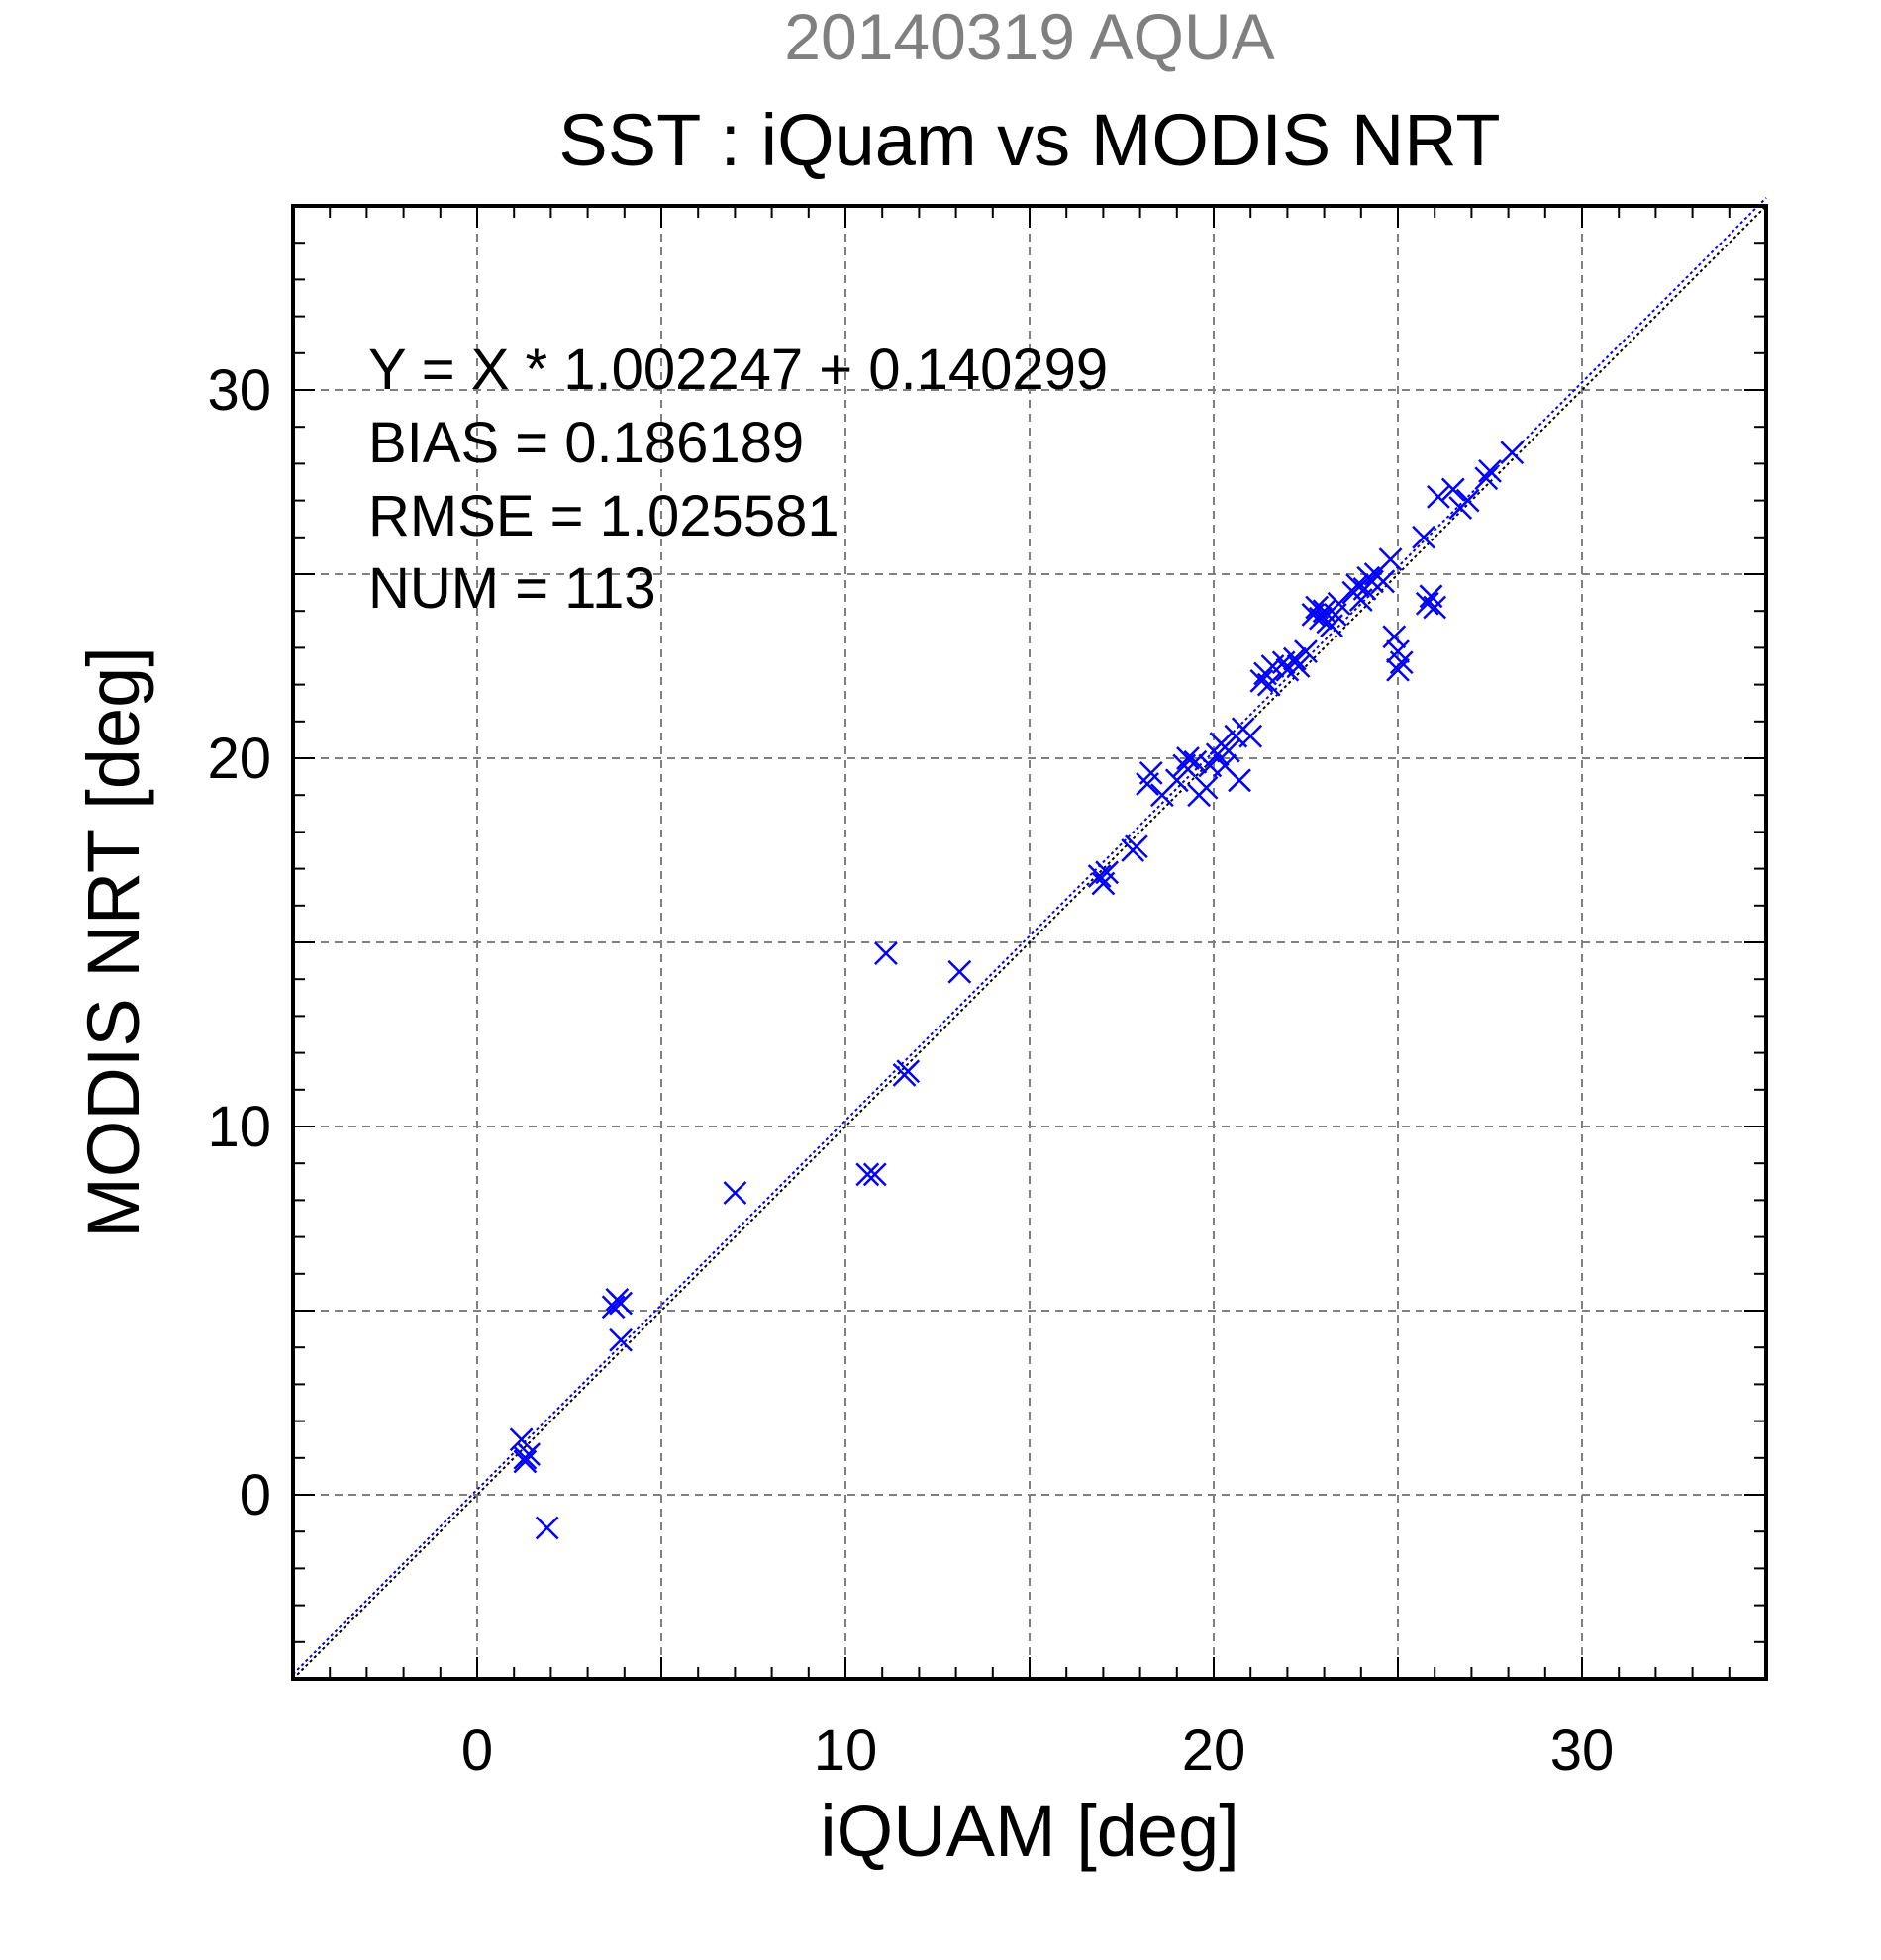 This screenshot has height=1960, width=1881. Describe the element at coordinates (1029, 36) in the screenshot. I see `chart-supertitle: 20140319 AQUA` at that location.